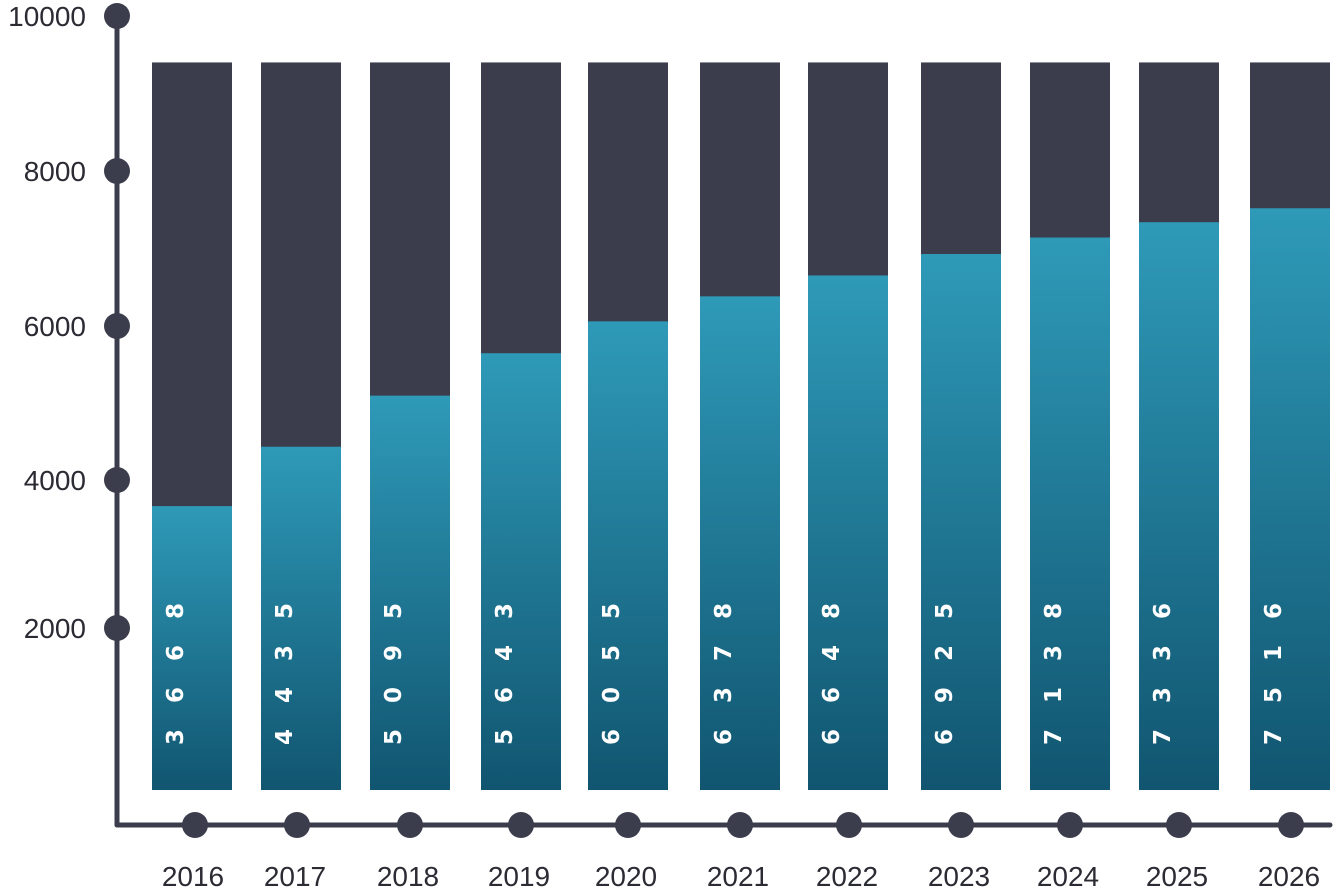 The height and width of the screenshot is (887, 1342). I want to click on y-tick-label-4000: 4000, so click(55, 480).